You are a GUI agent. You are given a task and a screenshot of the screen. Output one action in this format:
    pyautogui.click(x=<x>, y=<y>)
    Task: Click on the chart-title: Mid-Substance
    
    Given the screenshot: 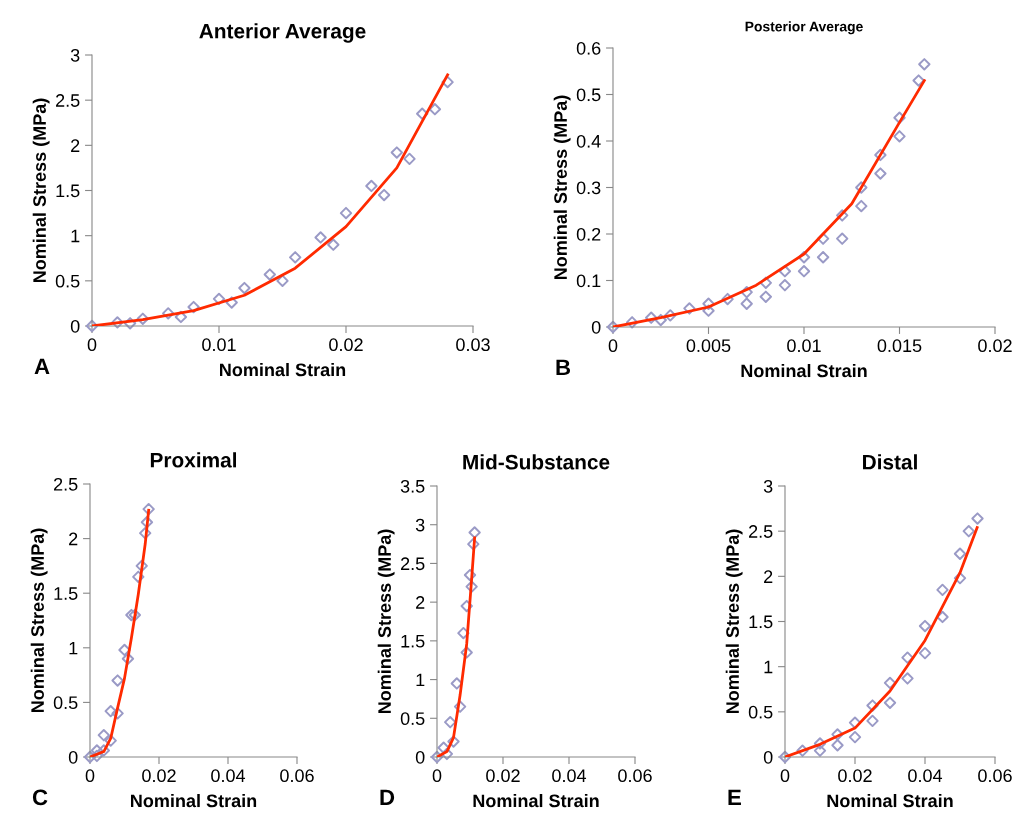 What is the action you would take?
    pyautogui.click(x=536, y=462)
    